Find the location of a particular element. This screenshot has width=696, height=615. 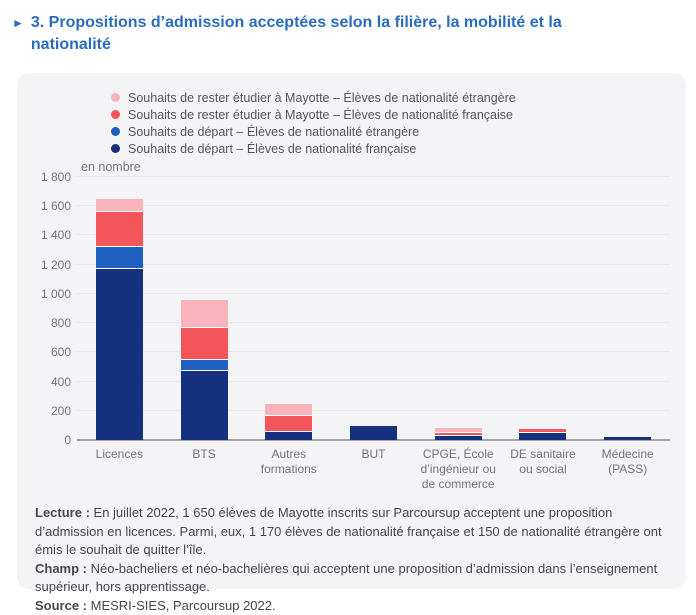

x-axis-category-label: BUT is located at coordinates (373, 469).